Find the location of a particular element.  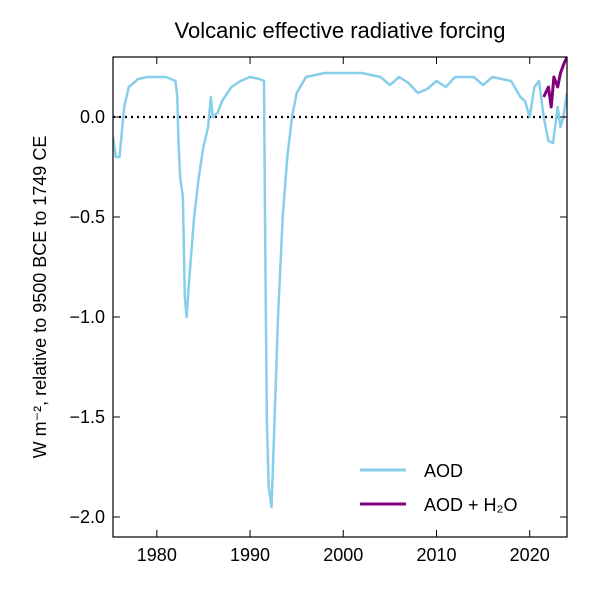

x-tick-label: 1990 is located at coordinates (250, 555).